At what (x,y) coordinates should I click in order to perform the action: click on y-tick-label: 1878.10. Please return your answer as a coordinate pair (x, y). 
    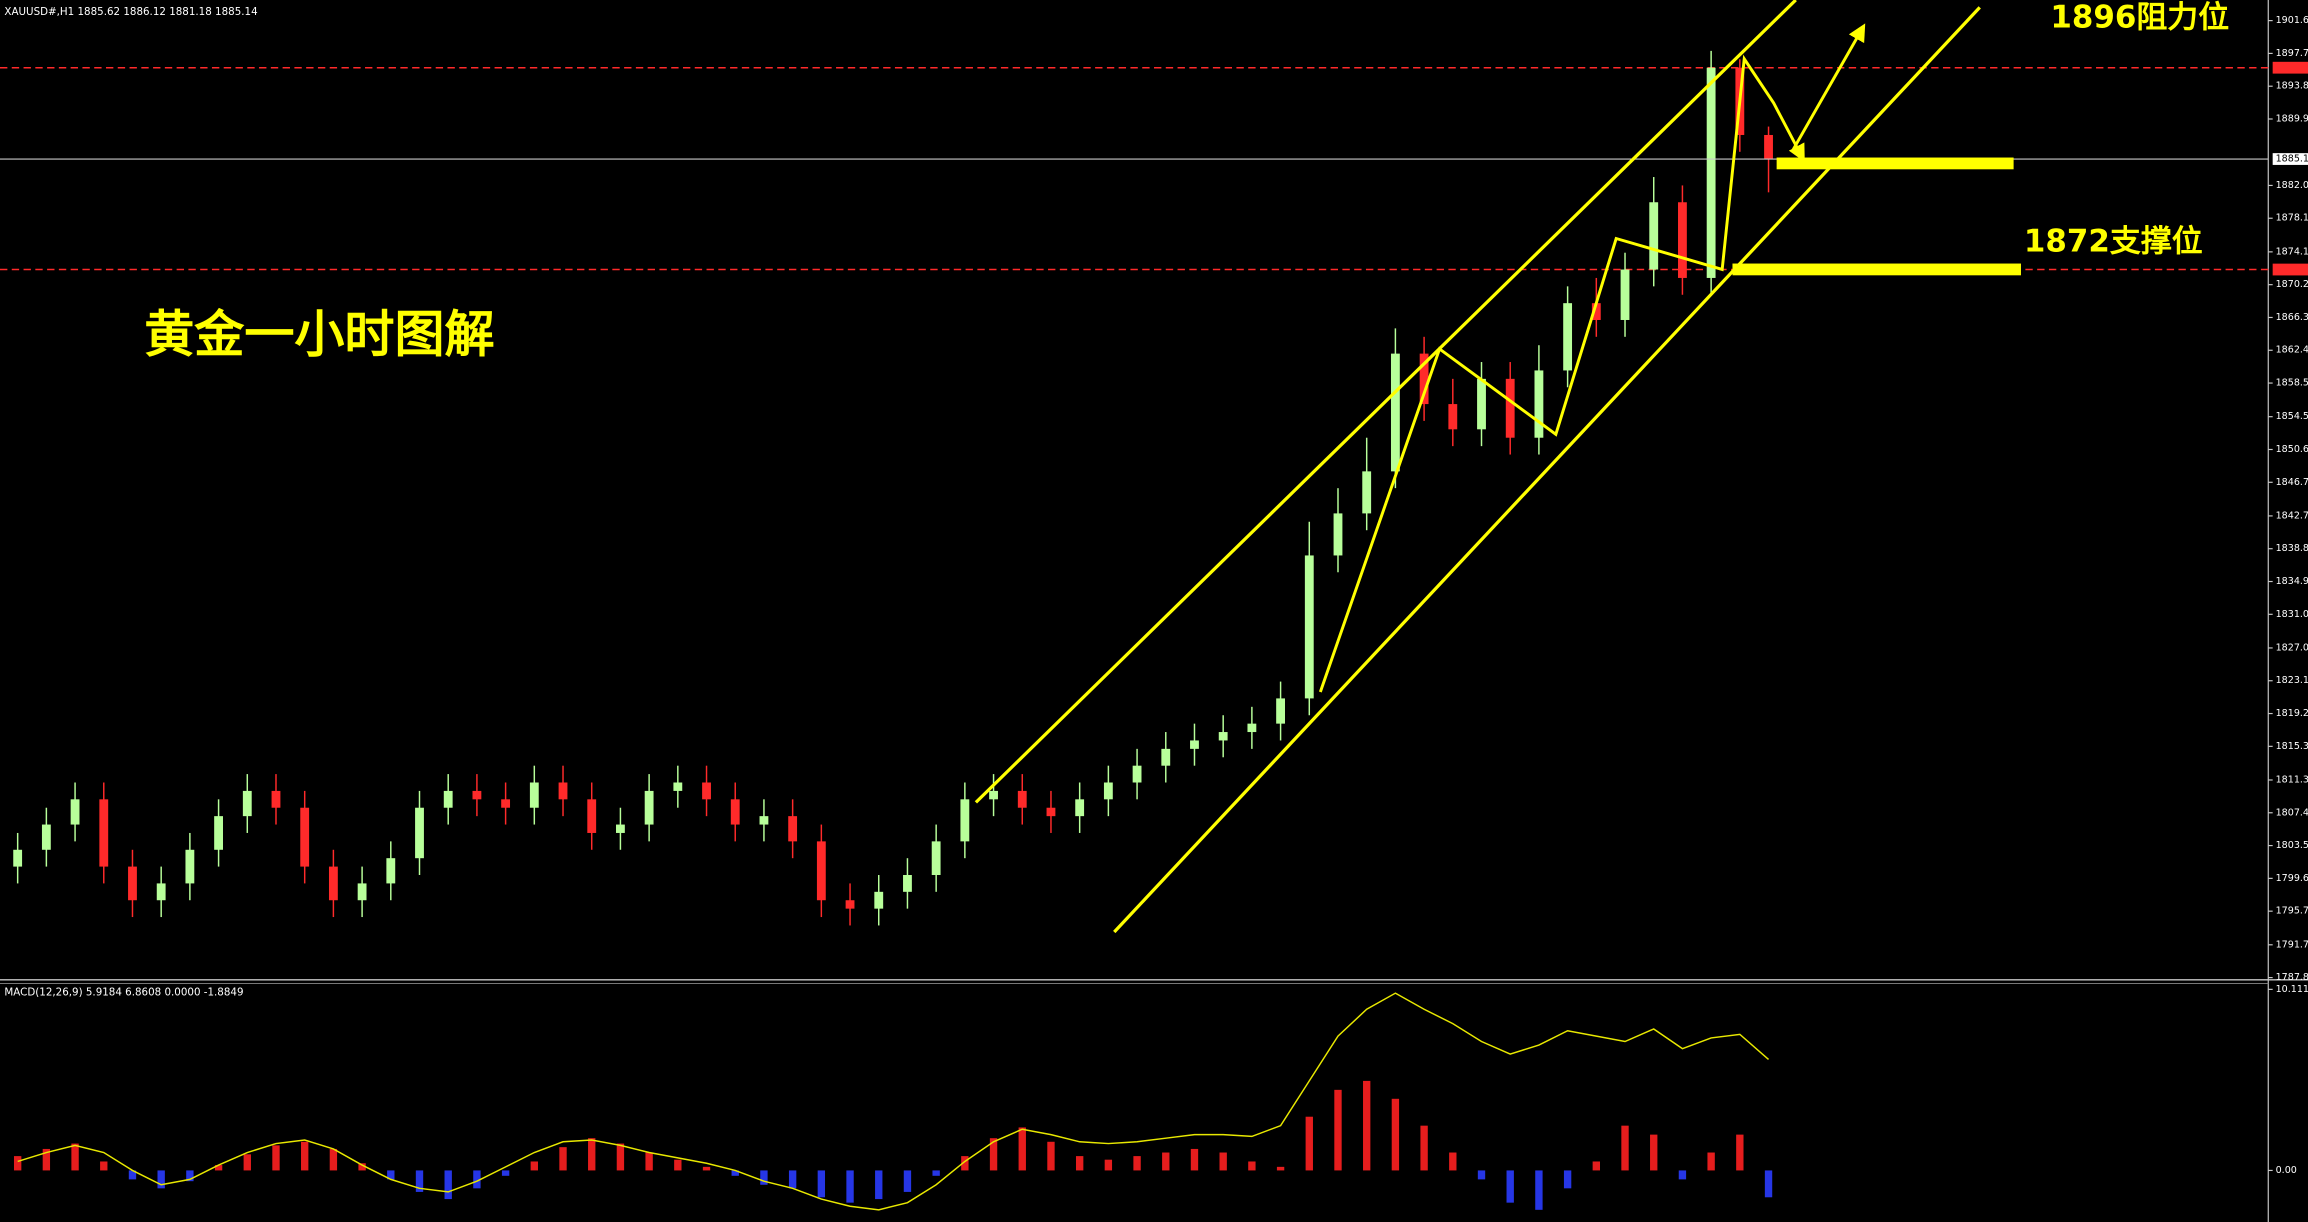
    Looking at the image, I should click on (2292, 218).